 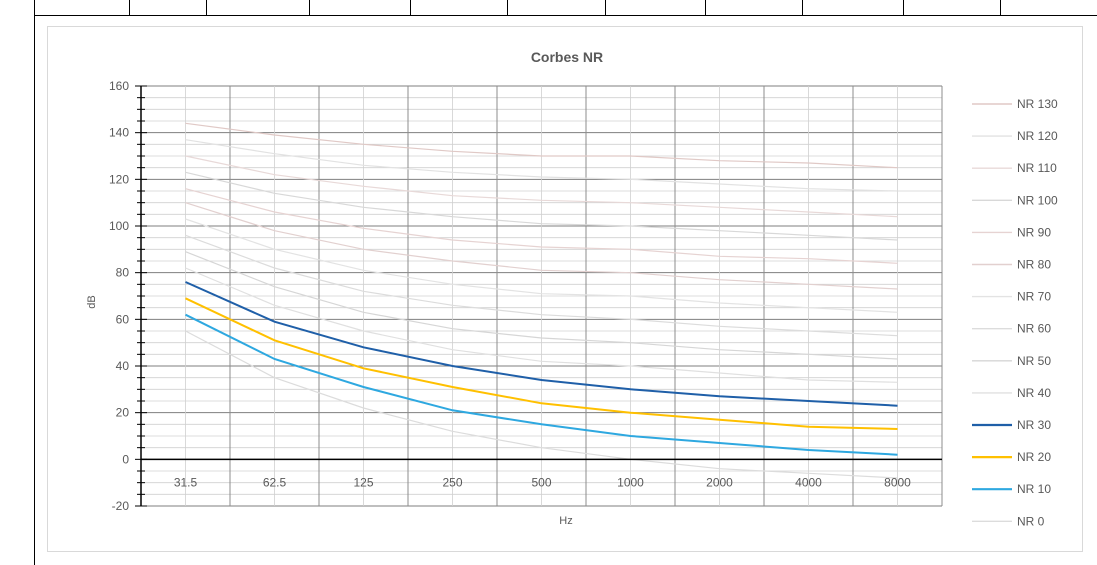 What do you see at coordinates (119, 133) in the screenshot?
I see `y-tick-label: 140` at bounding box center [119, 133].